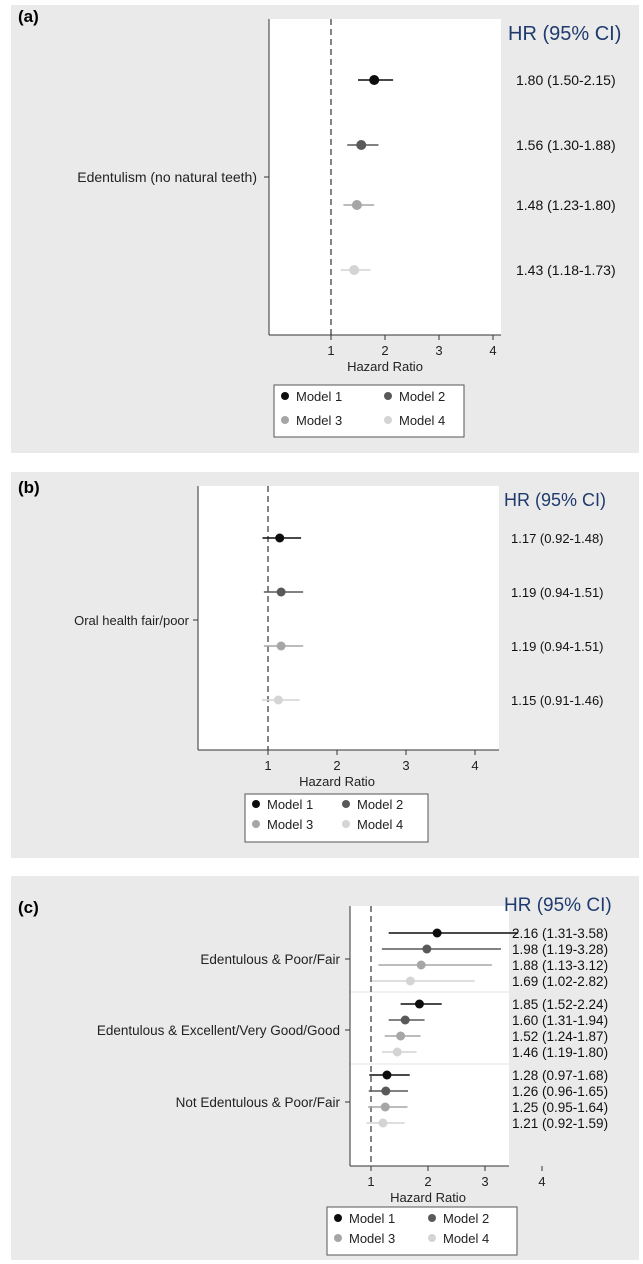 This screenshot has height=1264, width=643. Describe the element at coordinates (560, 1123) in the screenshot. I see `hr-ci-value: 1.21 (0.92-1.59)` at that location.